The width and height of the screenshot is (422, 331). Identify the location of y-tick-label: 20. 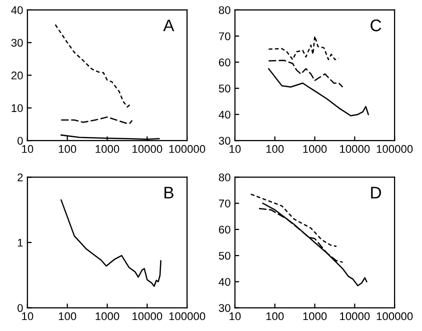
(17, 76).